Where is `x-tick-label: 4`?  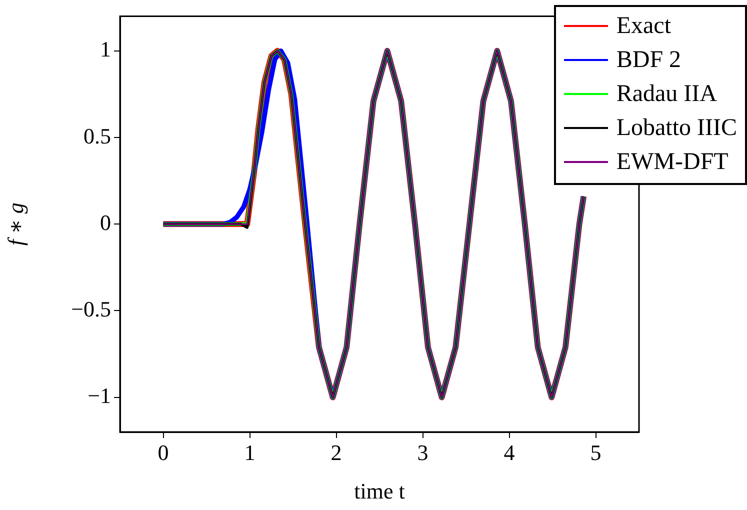
x-tick-label: 4 is located at coordinates (509, 452).